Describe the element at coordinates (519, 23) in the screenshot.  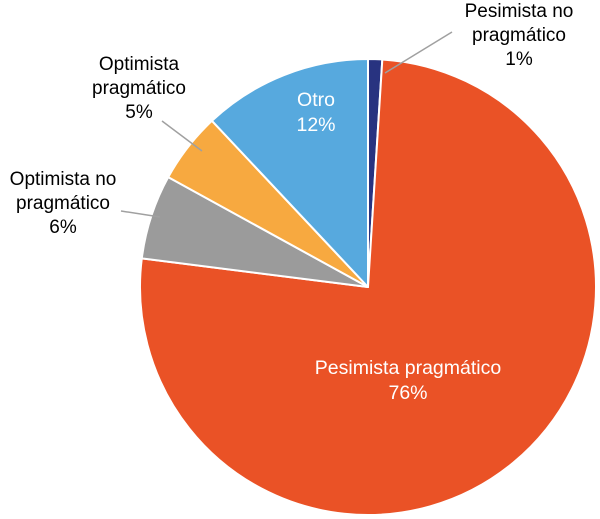
I see `slice-label-text: Pesimista no pragmático` at that location.